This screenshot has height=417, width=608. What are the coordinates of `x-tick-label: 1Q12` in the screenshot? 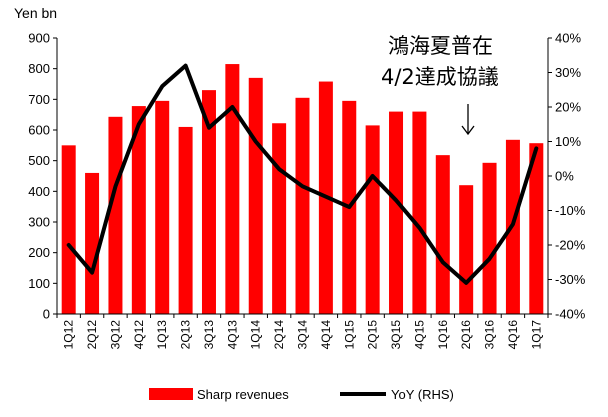 It's located at (69, 335).